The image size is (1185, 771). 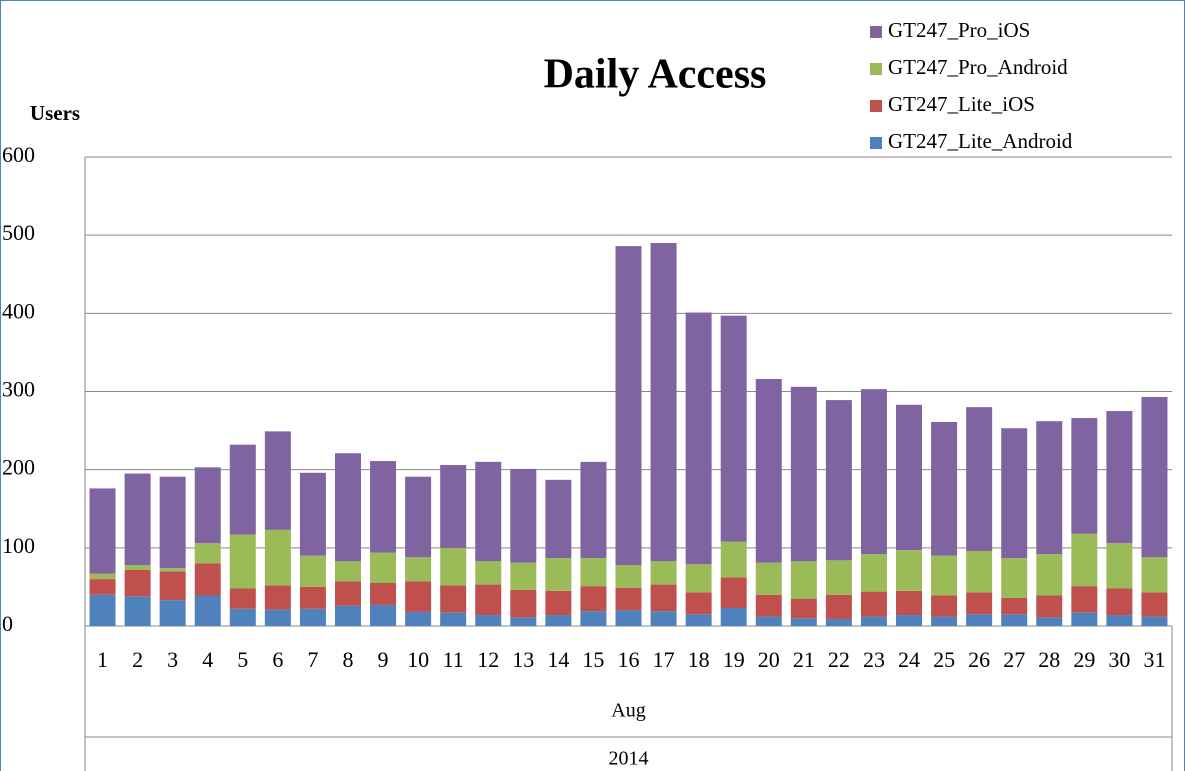 What do you see at coordinates (979, 659) in the screenshot?
I see `x-tick-label: 26` at bounding box center [979, 659].